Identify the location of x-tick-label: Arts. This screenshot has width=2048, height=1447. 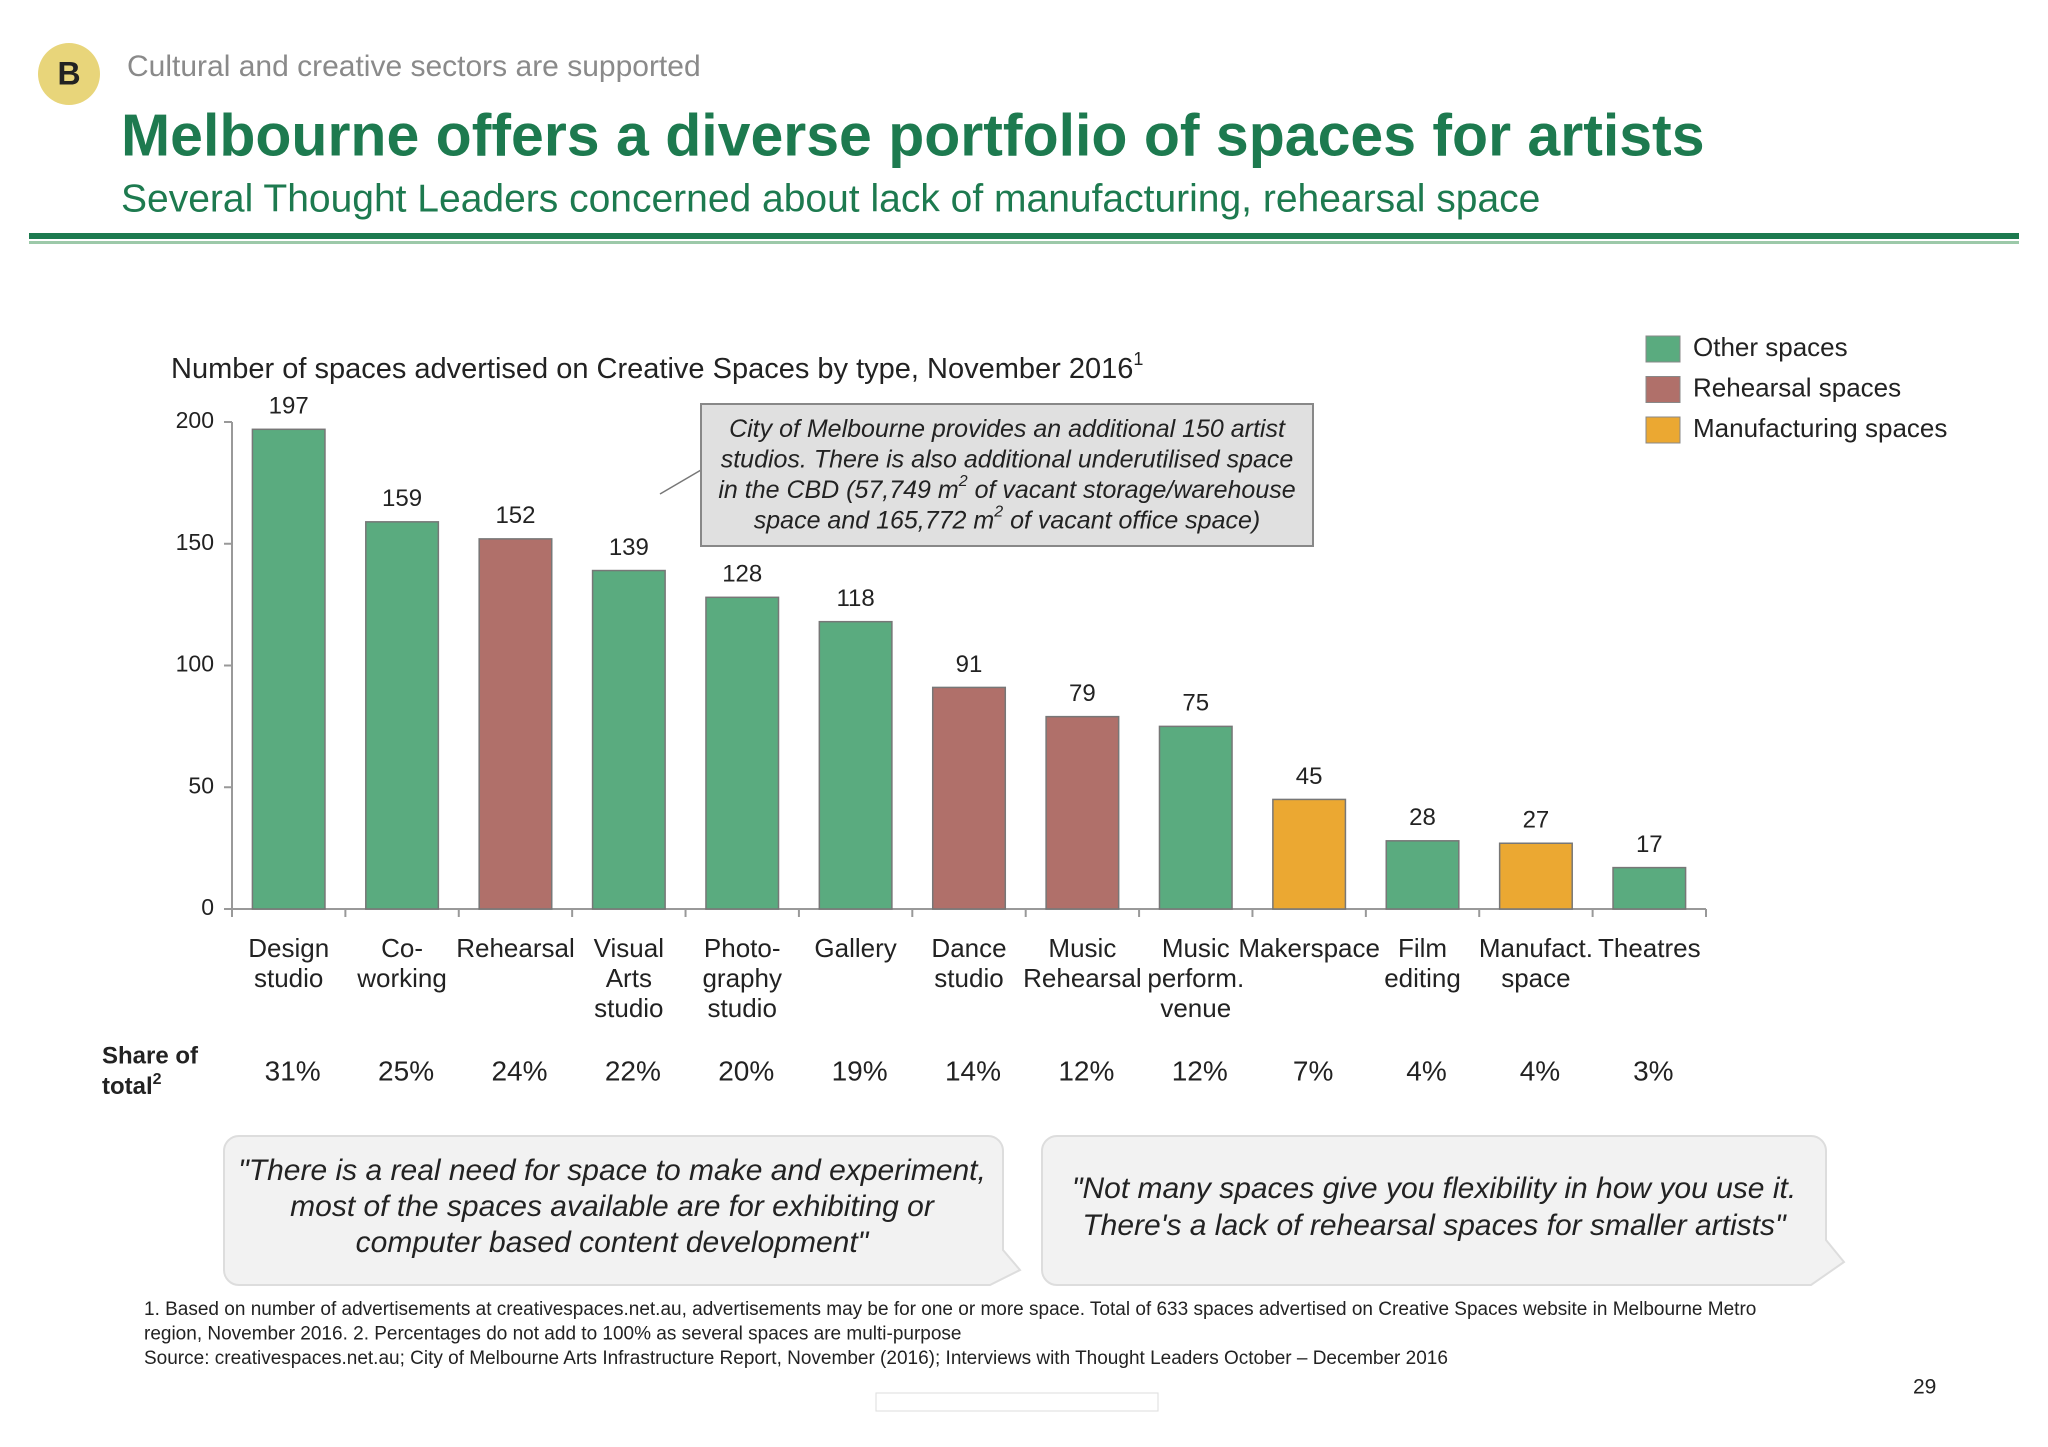
(629, 978).